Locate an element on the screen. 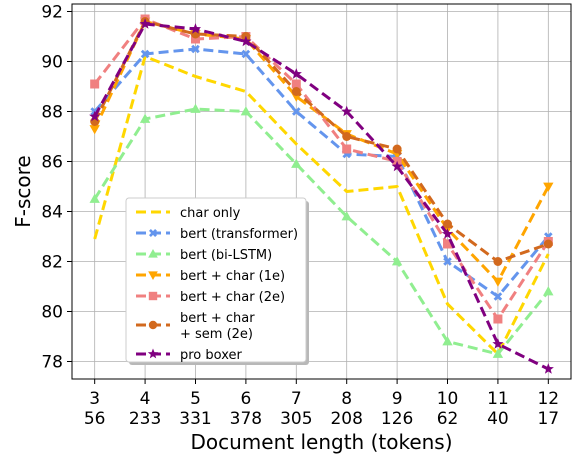 This screenshot has width=572, height=456. legend-item: bert + char (2e) is located at coordinates (210, 297).